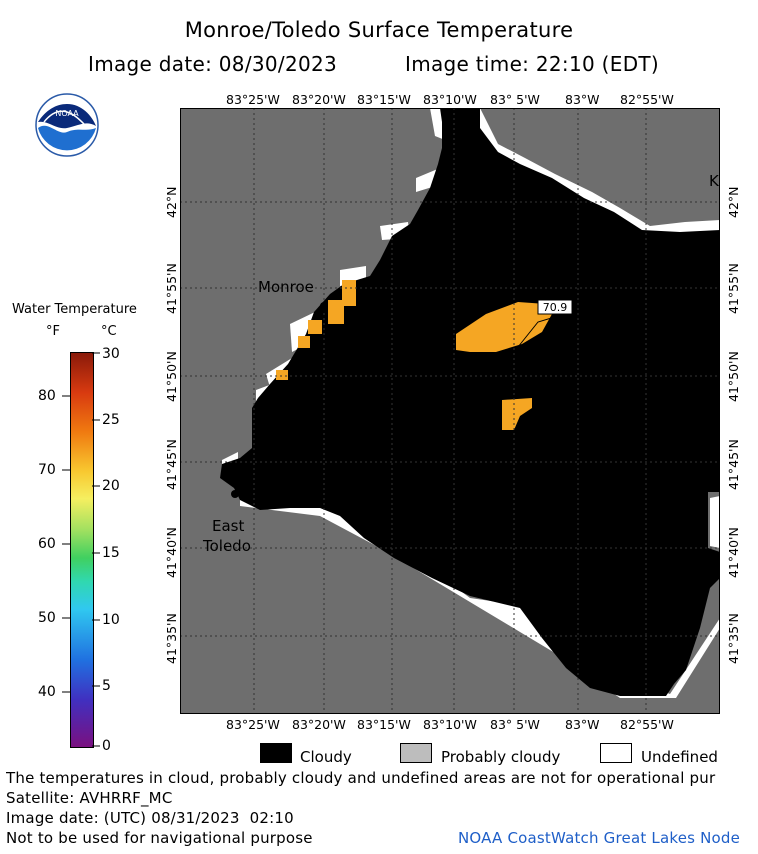 The image size is (758, 854). What do you see at coordinates (326, 757) in the screenshot?
I see `legend-label-cloudy: Cloudy` at bounding box center [326, 757].